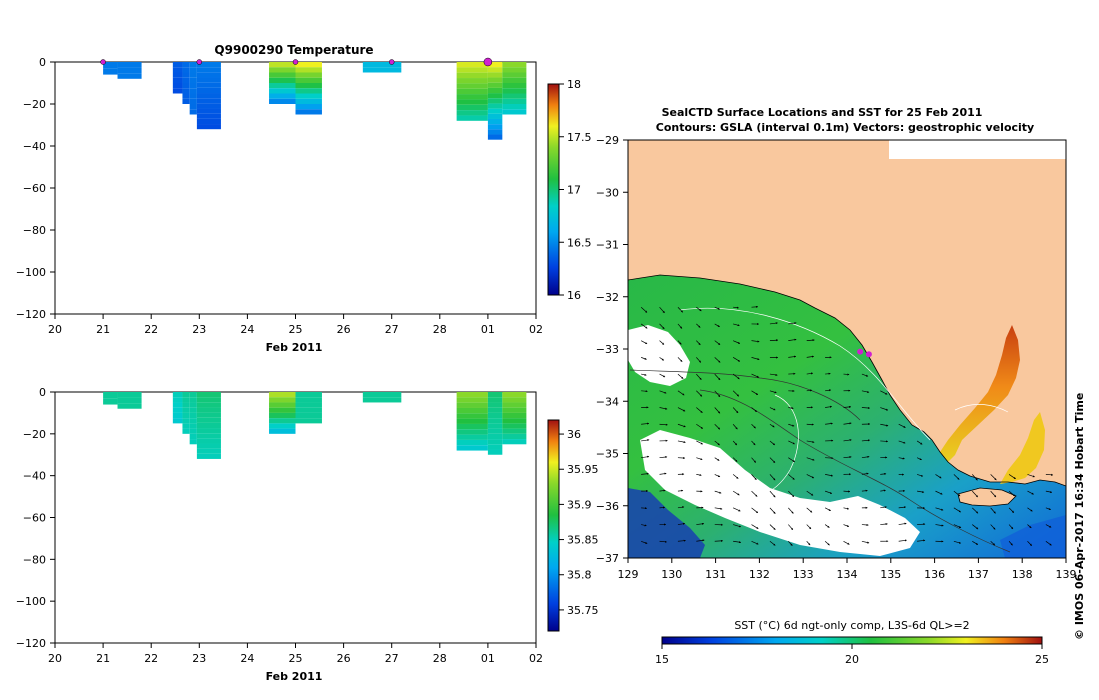 The image size is (1099, 700). What do you see at coordinates (607, 192) in the screenshot?
I see `lat-tick-label: −30` at bounding box center [607, 192].